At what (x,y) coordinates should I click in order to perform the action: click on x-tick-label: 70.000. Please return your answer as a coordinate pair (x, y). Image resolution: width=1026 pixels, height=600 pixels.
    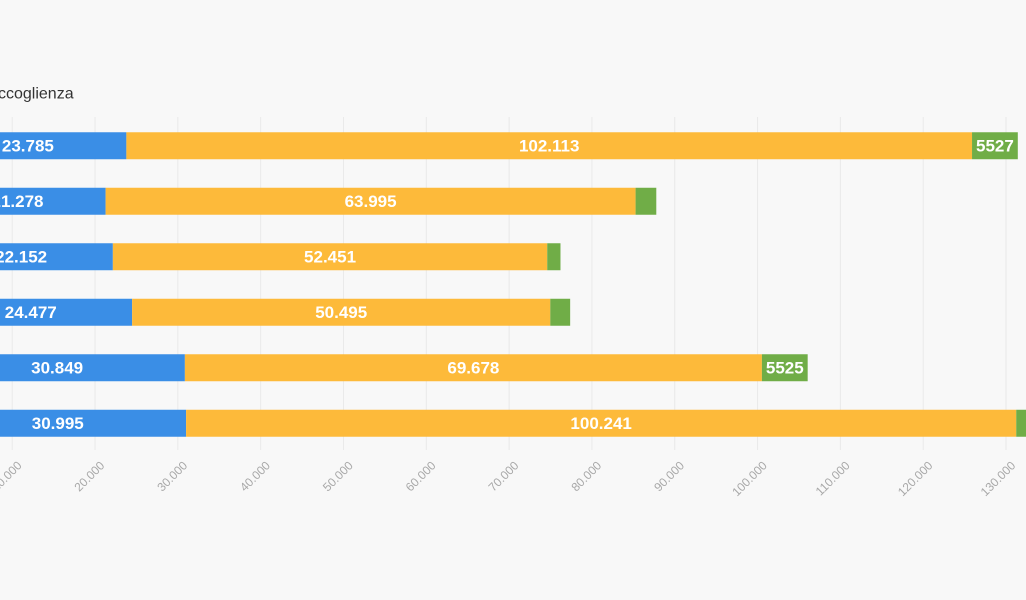
    Looking at the image, I should click on (504, 476).